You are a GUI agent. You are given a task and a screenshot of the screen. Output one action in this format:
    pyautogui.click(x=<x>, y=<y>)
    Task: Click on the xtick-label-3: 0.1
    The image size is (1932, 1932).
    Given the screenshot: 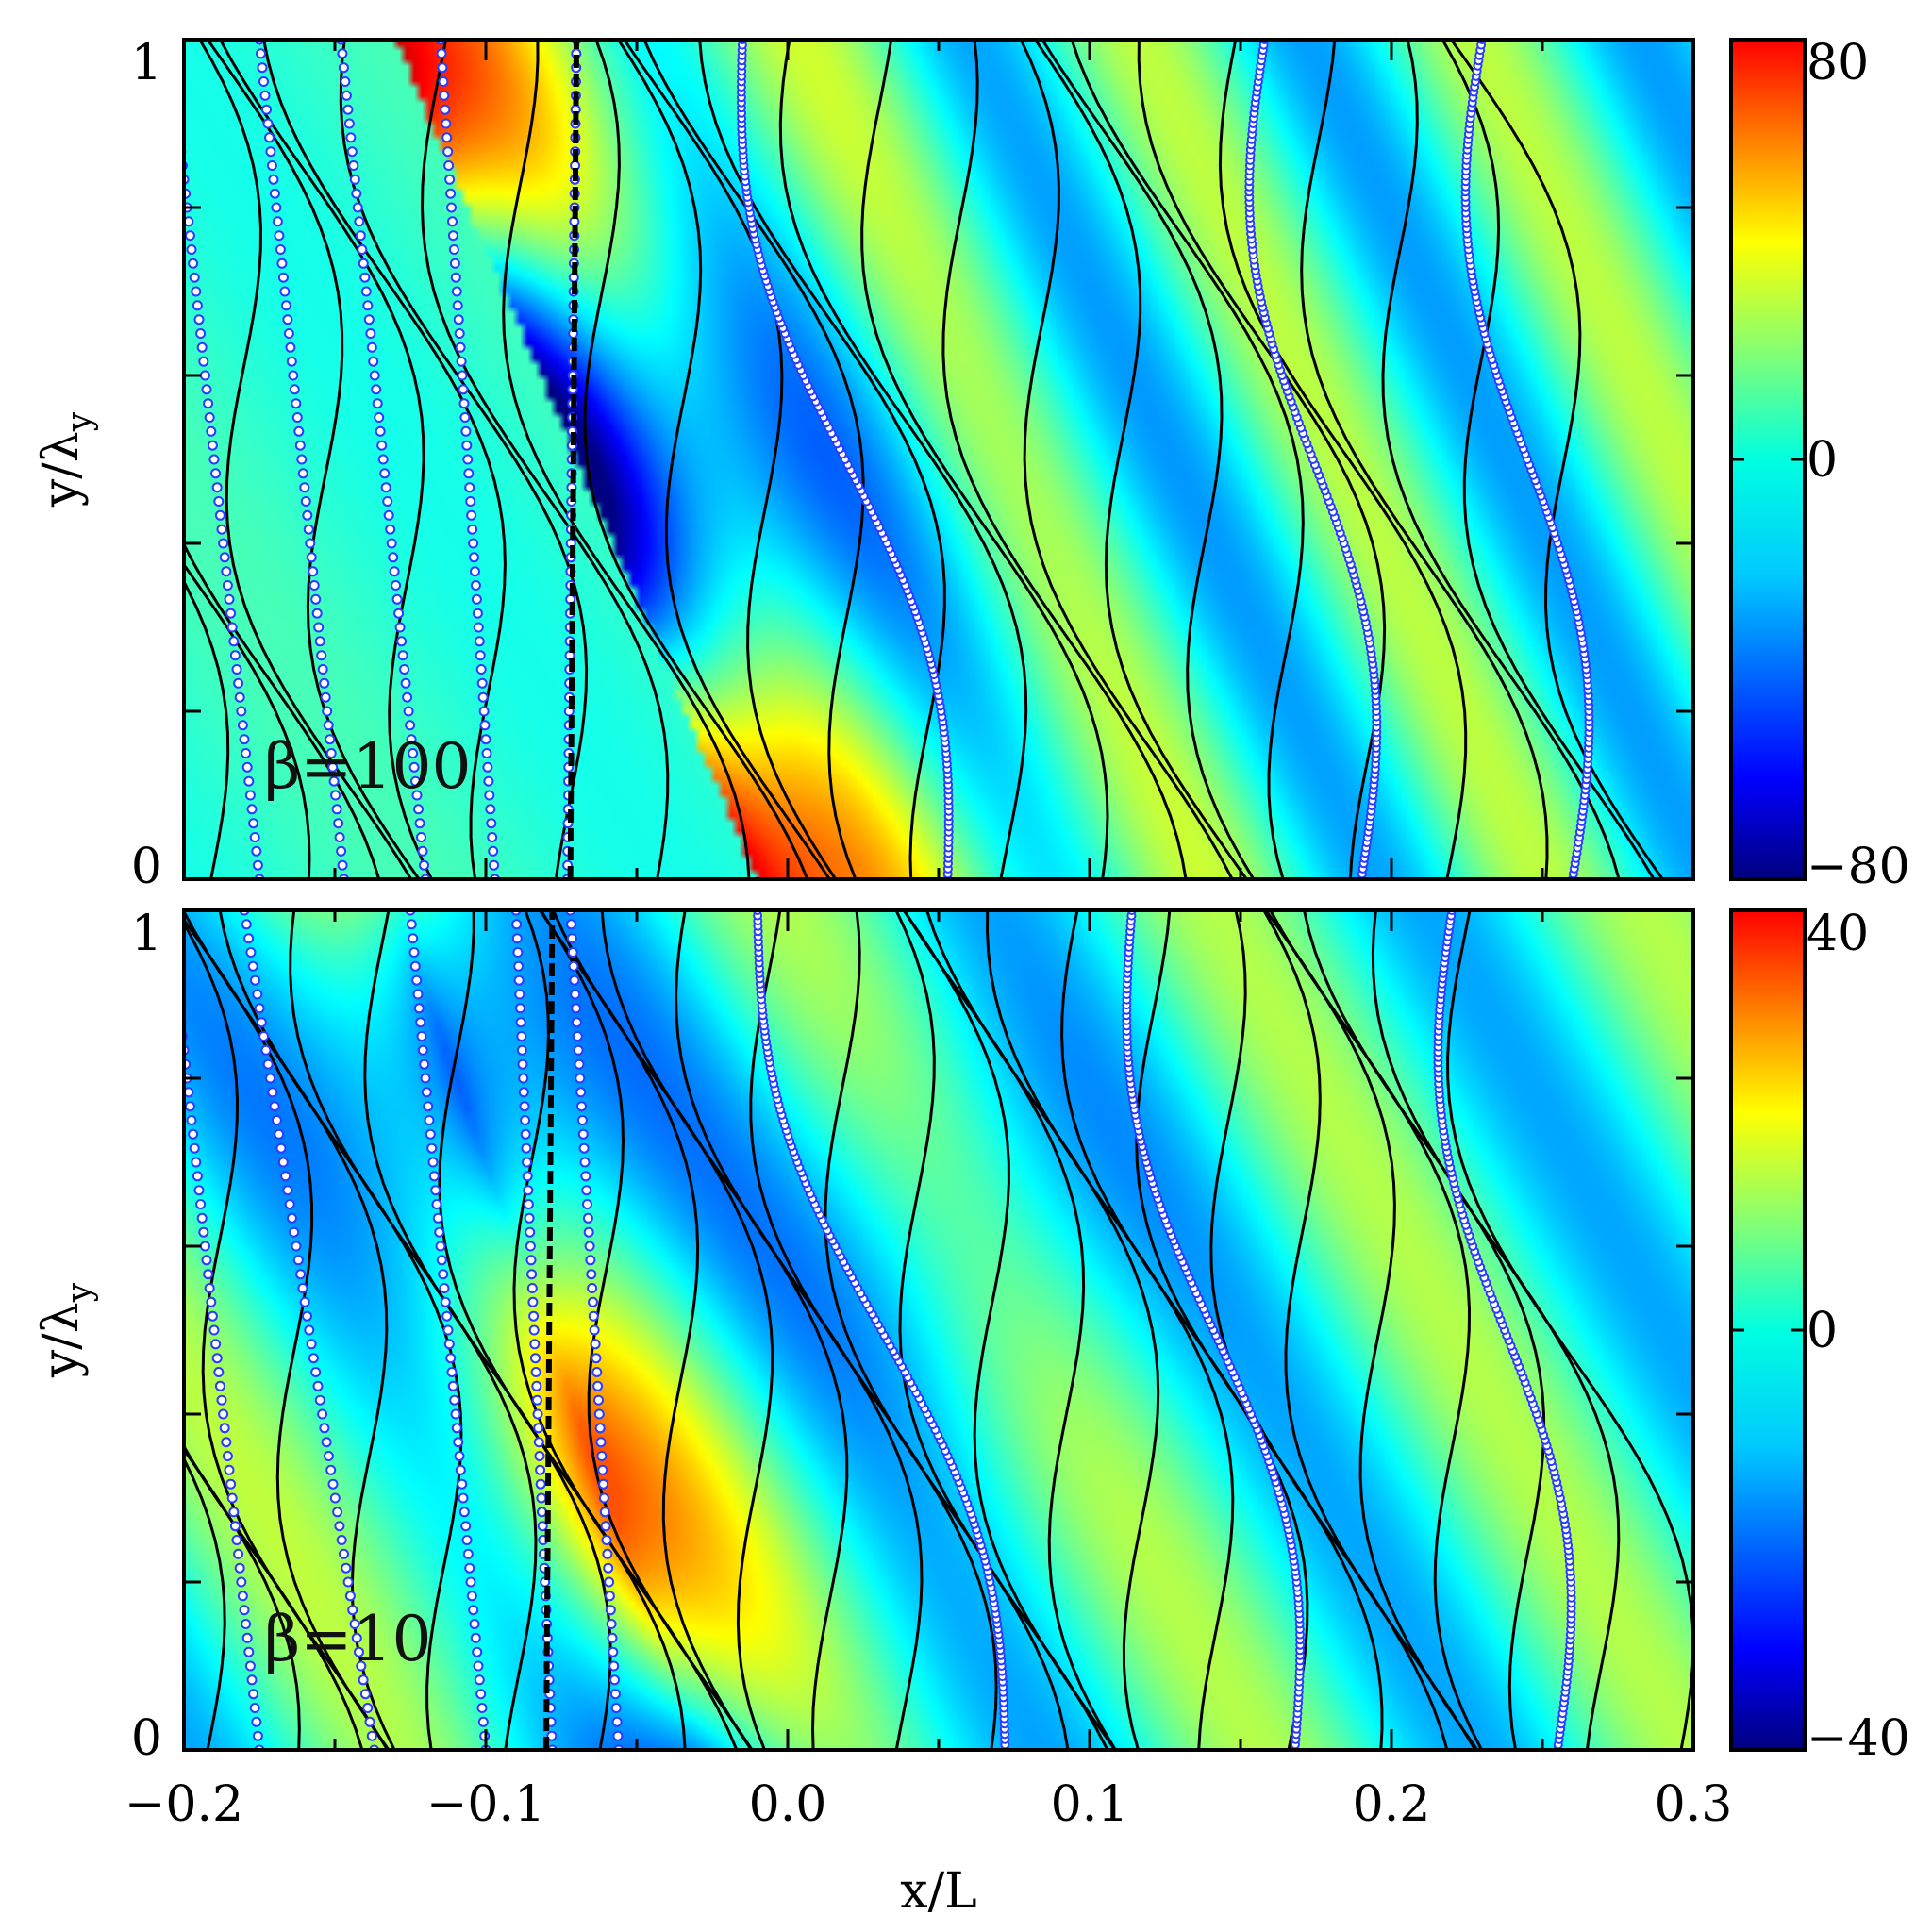 What is the action you would take?
    pyautogui.click(x=1090, y=1804)
    